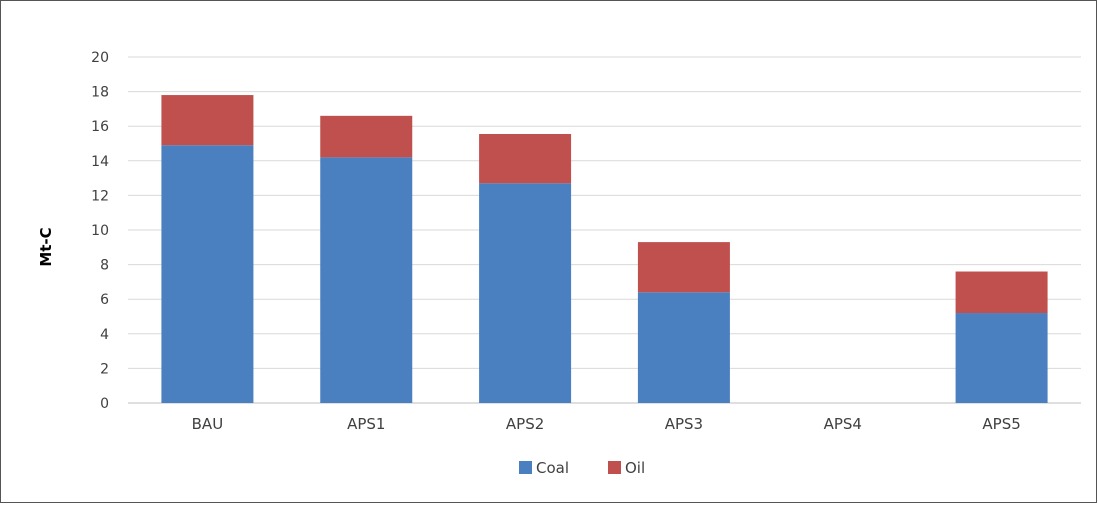 The image size is (1098, 508). I want to click on x-category-label: BAU, so click(208, 424).